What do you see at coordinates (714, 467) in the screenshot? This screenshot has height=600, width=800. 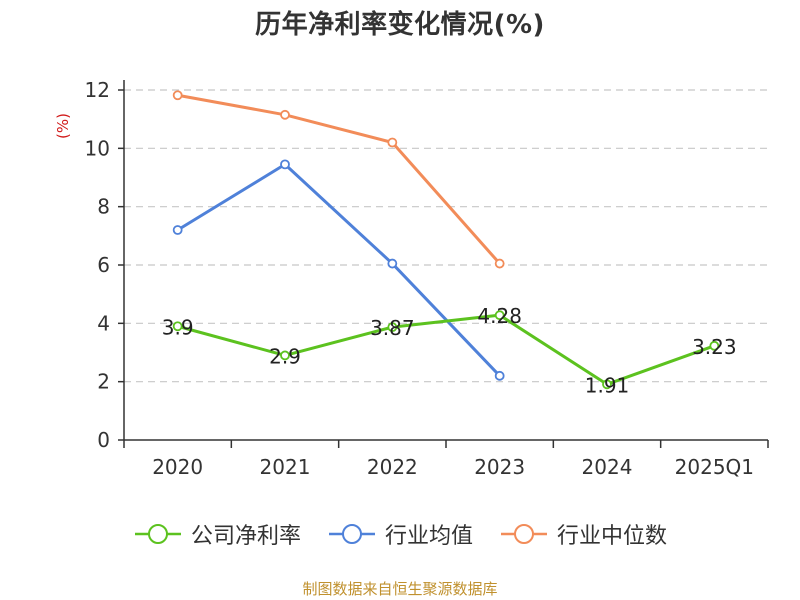 I see `x-tick-label: 2025Q1` at bounding box center [714, 467].